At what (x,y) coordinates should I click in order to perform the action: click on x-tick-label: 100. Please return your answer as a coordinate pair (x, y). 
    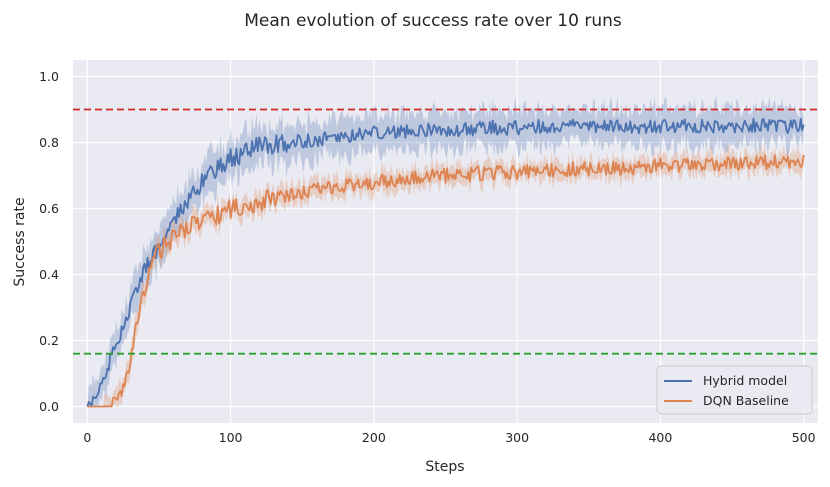
    Looking at the image, I should click on (231, 437).